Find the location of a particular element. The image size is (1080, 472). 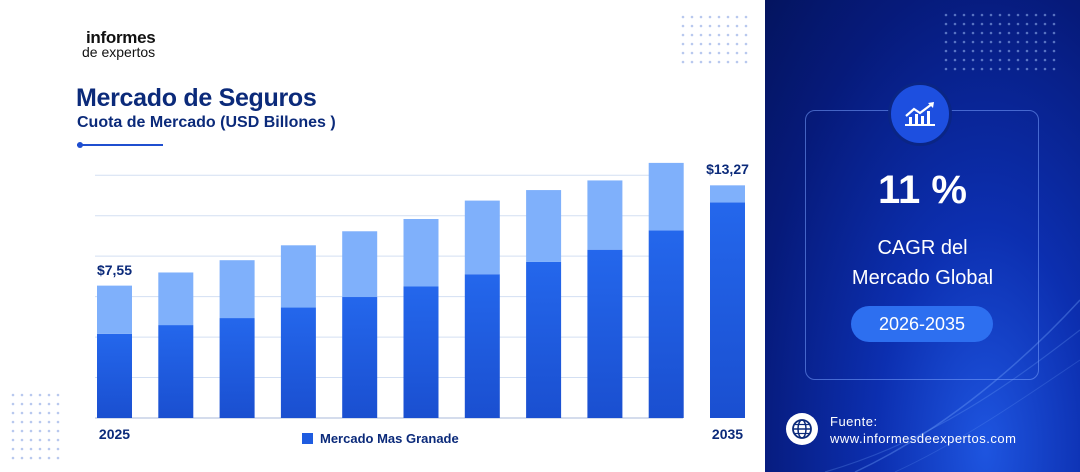

brand-logo-line2: de expertos is located at coordinates (119, 52).